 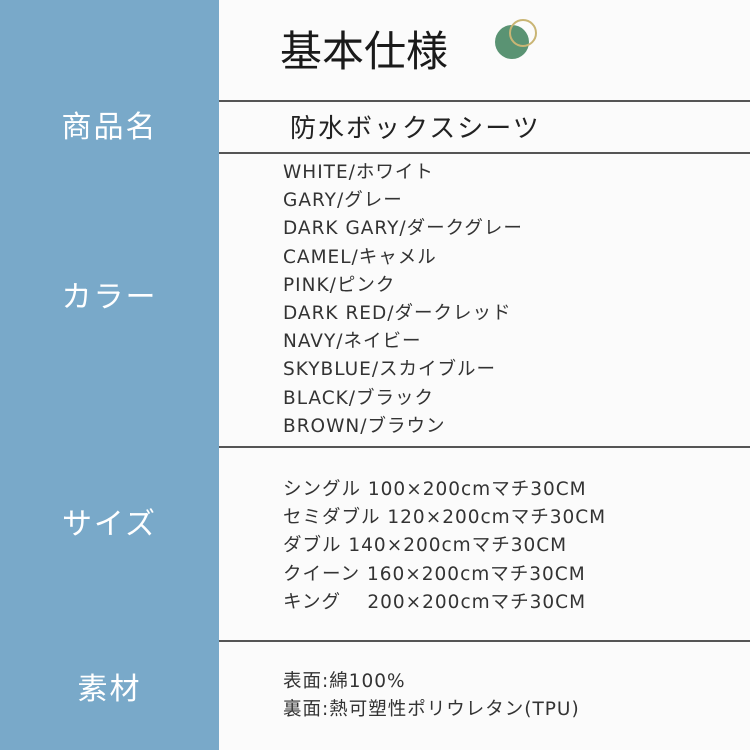 What do you see at coordinates (109, 524) in the screenshot?
I see `label-size: サイズ` at bounding box center [109, 524].